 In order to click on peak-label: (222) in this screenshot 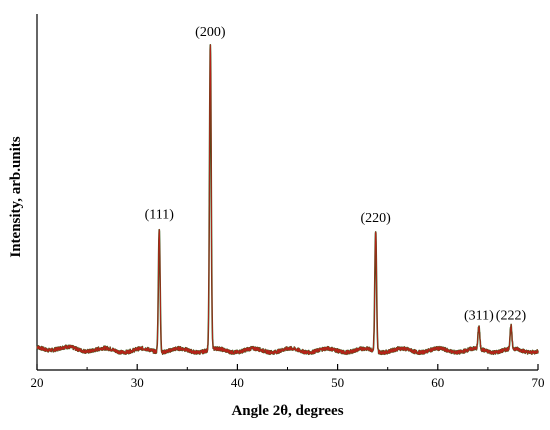, I will do `click(511, 316)`.